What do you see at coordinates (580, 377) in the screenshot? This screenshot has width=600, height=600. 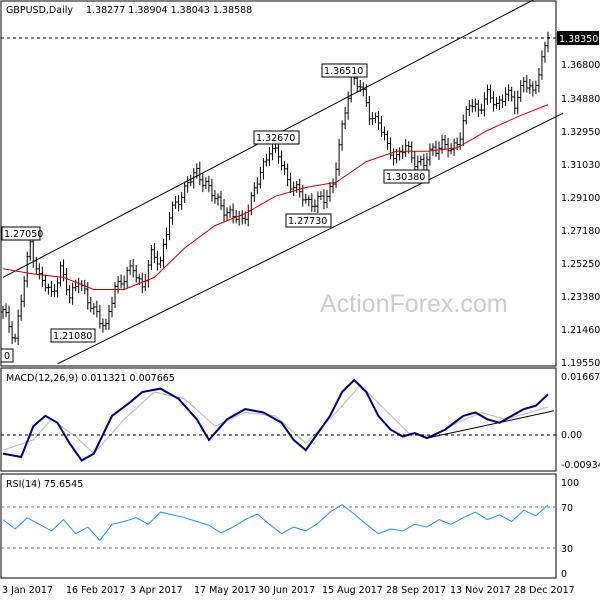 I see `macd-tick-top: 0.016672` at bounding box center [580, 377].